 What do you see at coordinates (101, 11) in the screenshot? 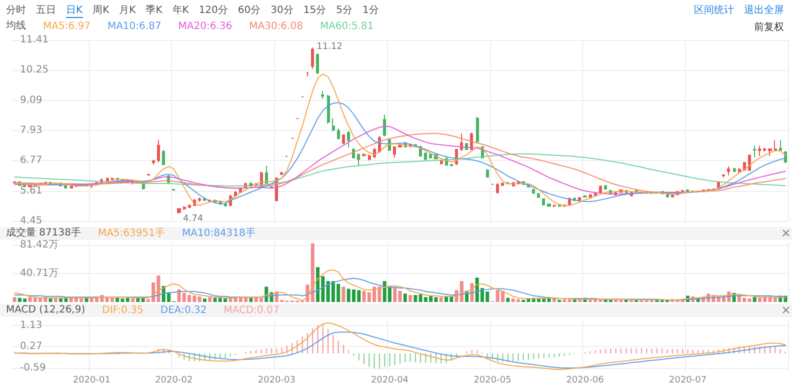
I see `text: 周K` at bounding box center [101, 11].